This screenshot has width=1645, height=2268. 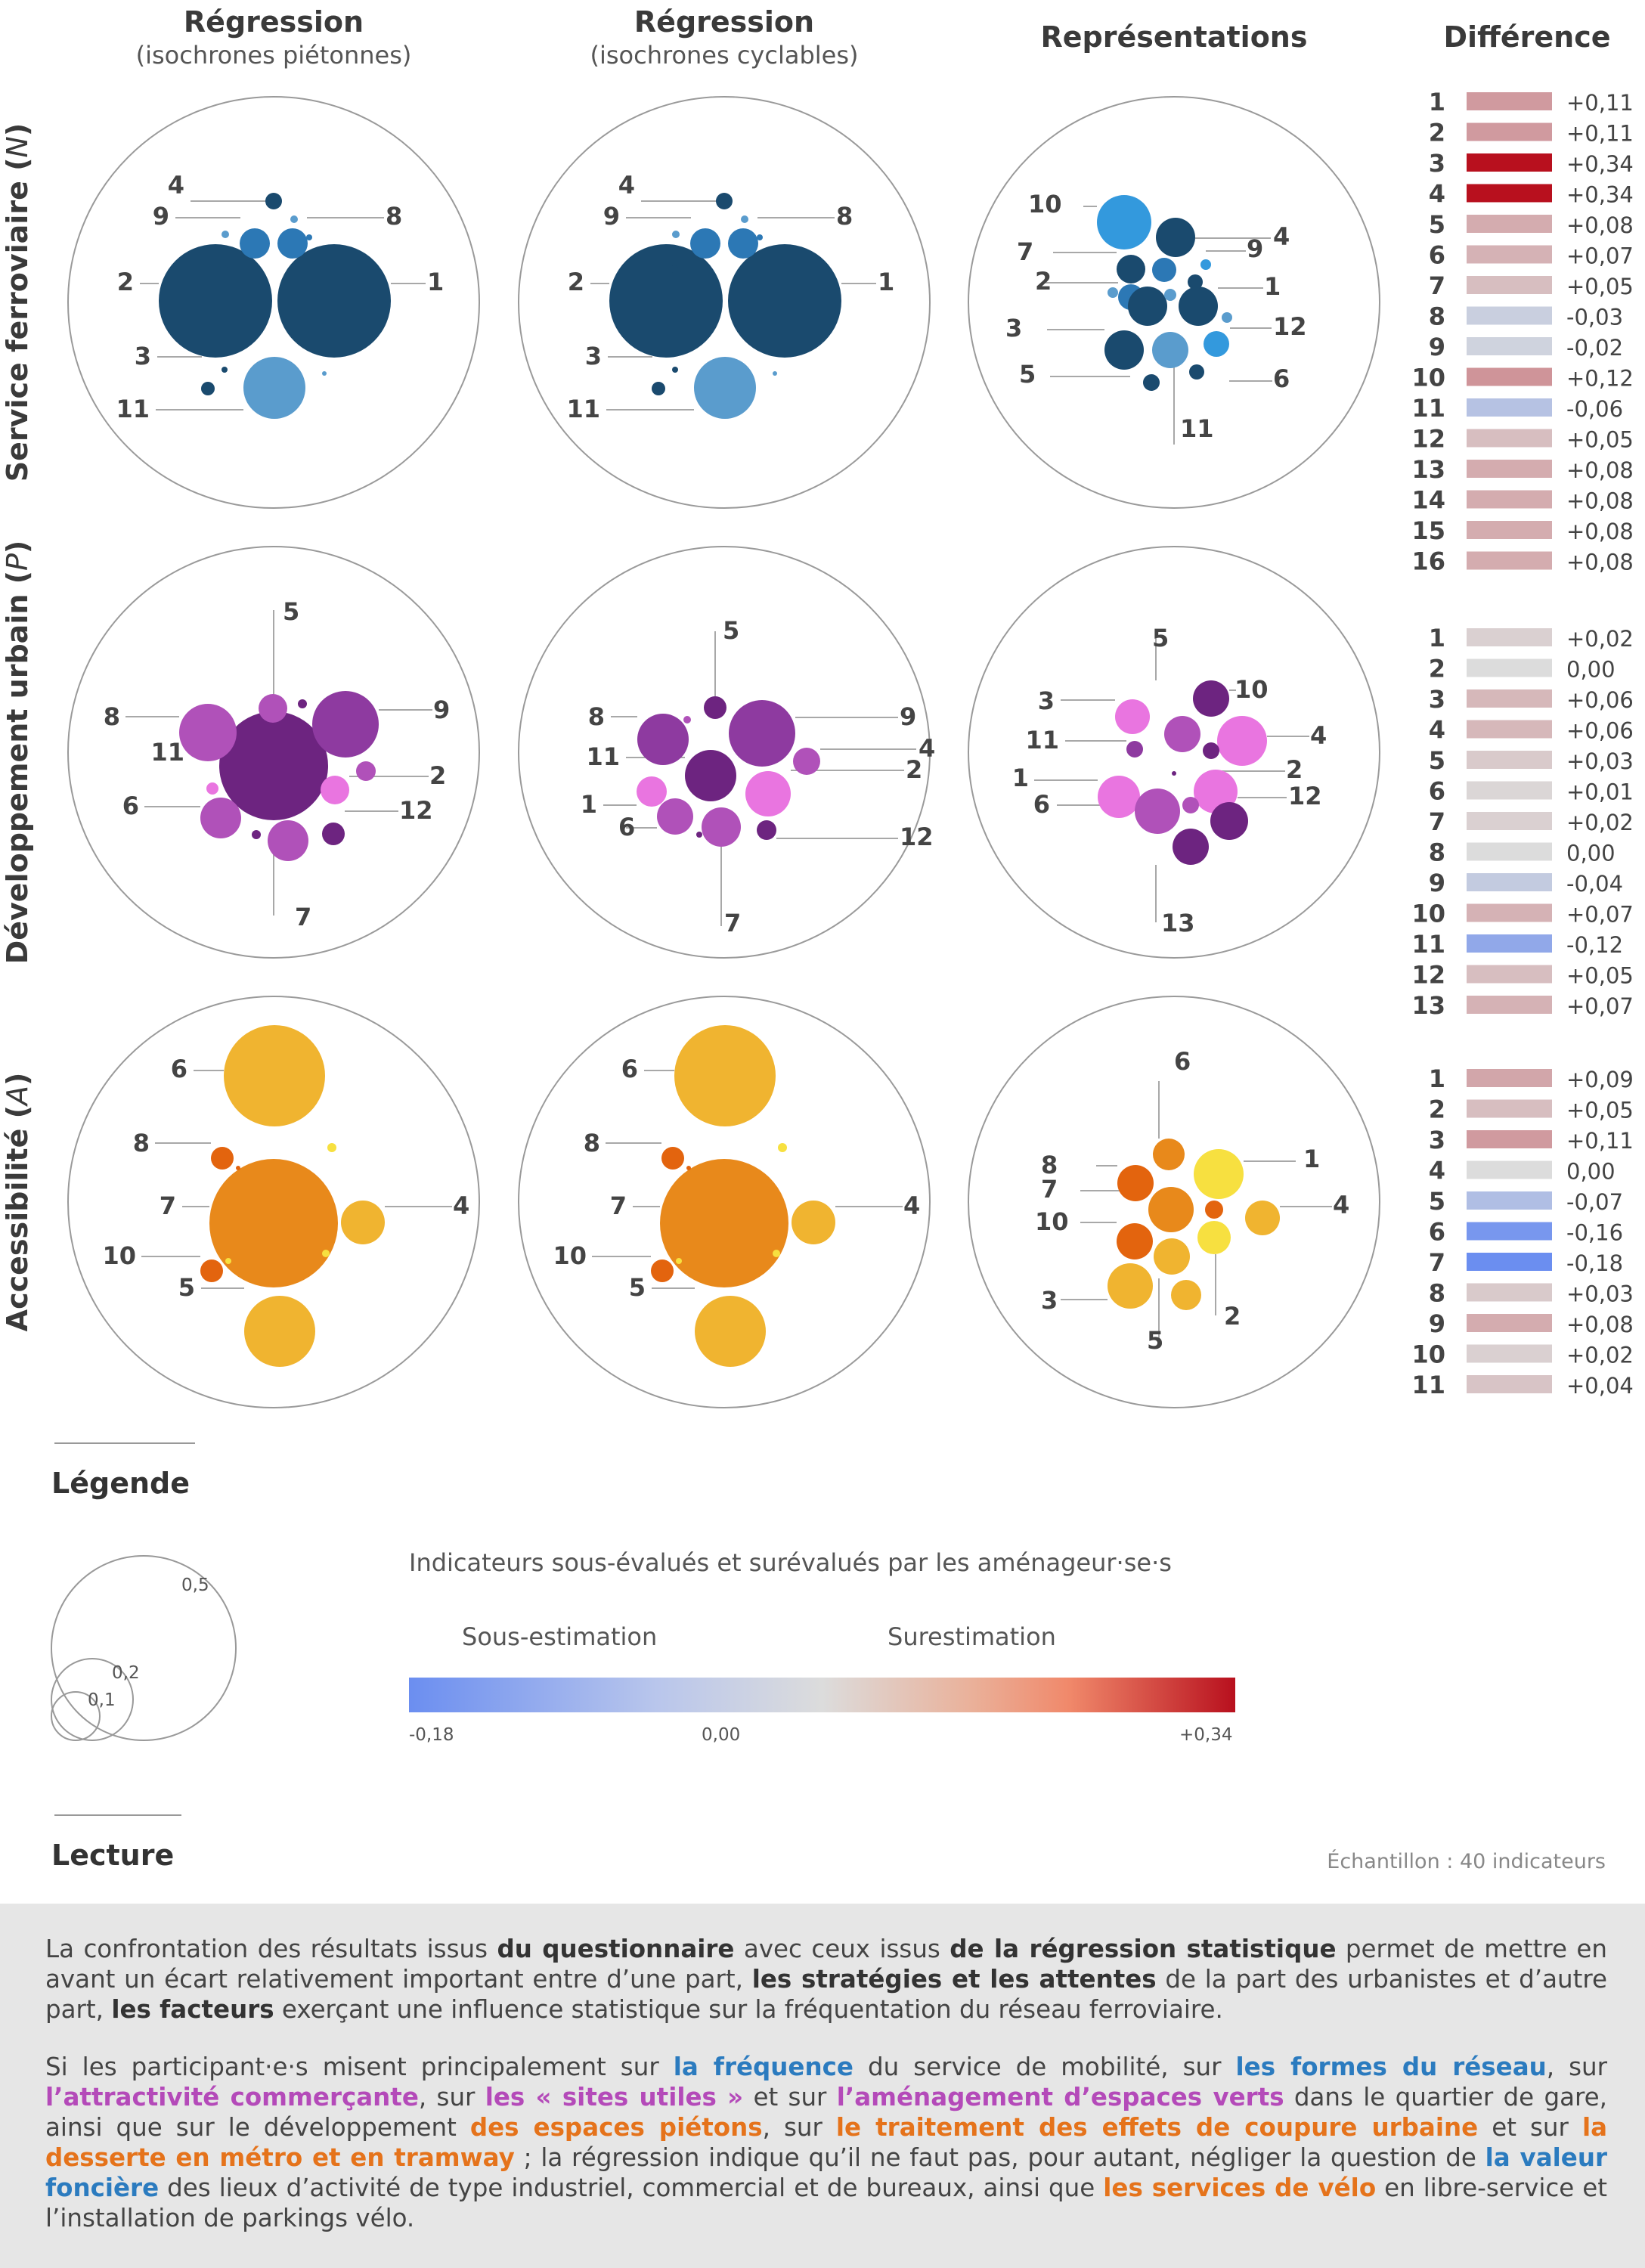 What do you see at coordinates (724, 1202) in the screenshot?
I see `panel-frame-access` at bounding box center [724, 1202].